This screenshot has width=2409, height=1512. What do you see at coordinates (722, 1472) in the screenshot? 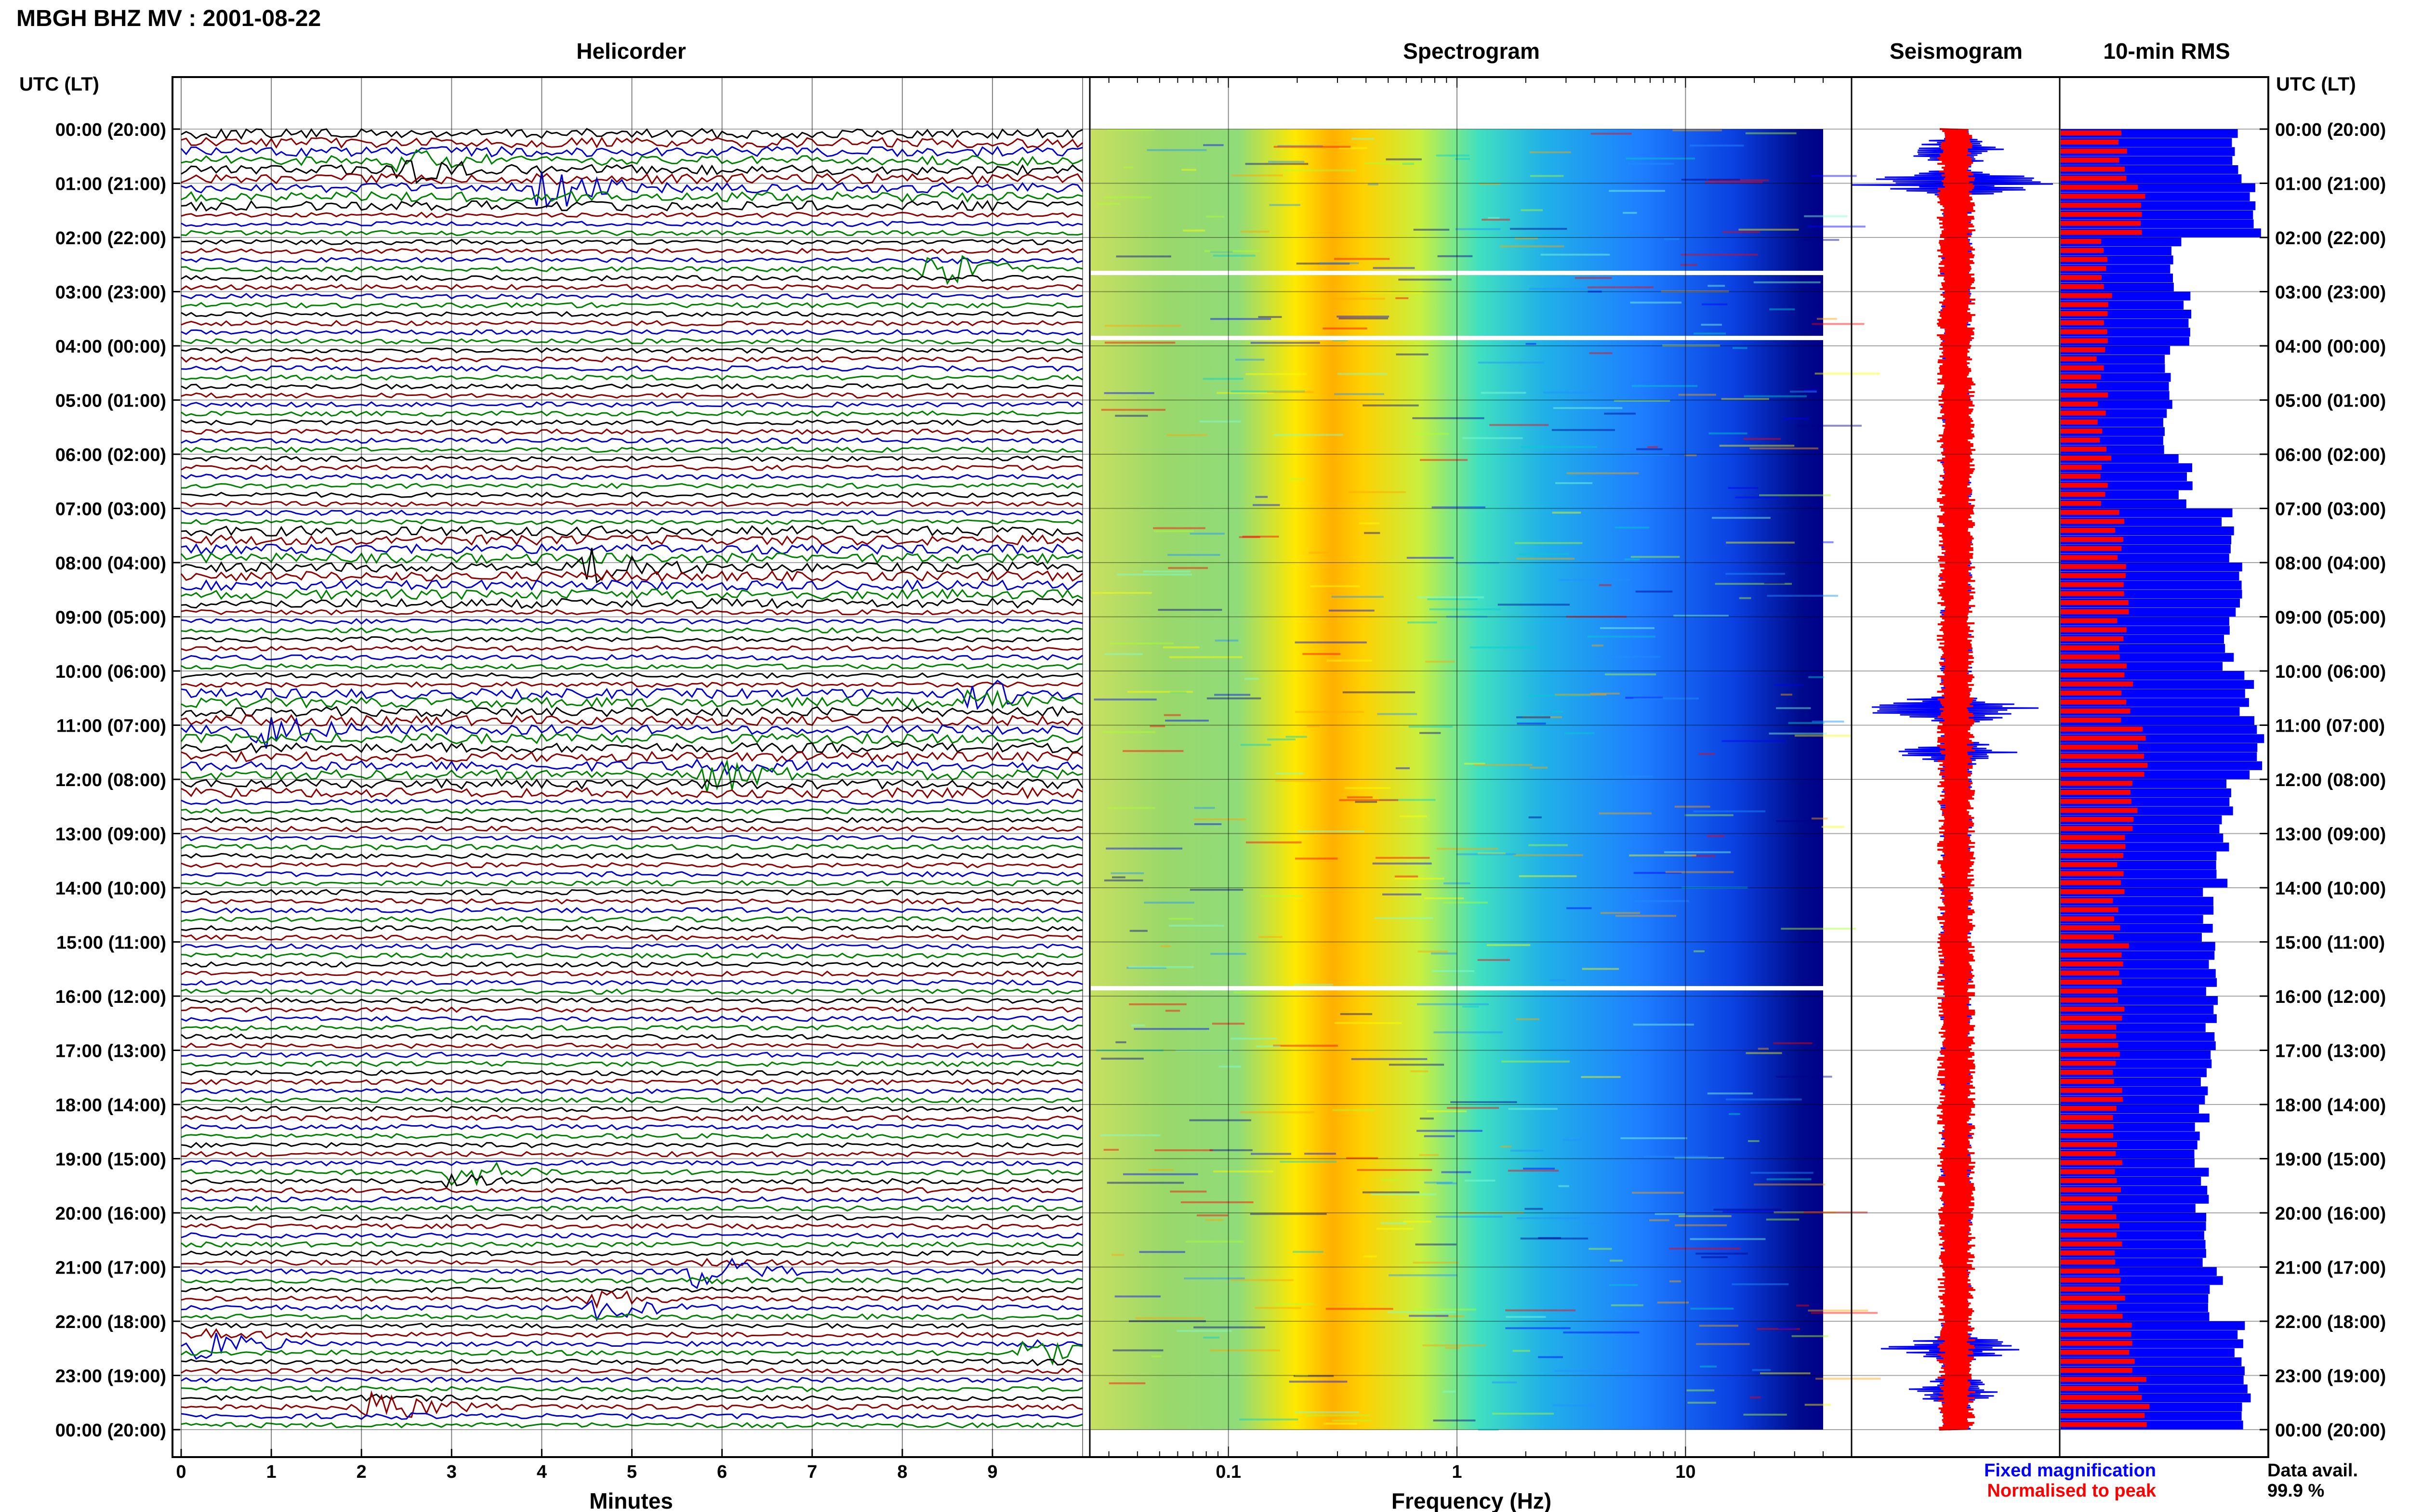
I see `helicorder-x-tick-label: 6` at bounding box center [722, 1472].